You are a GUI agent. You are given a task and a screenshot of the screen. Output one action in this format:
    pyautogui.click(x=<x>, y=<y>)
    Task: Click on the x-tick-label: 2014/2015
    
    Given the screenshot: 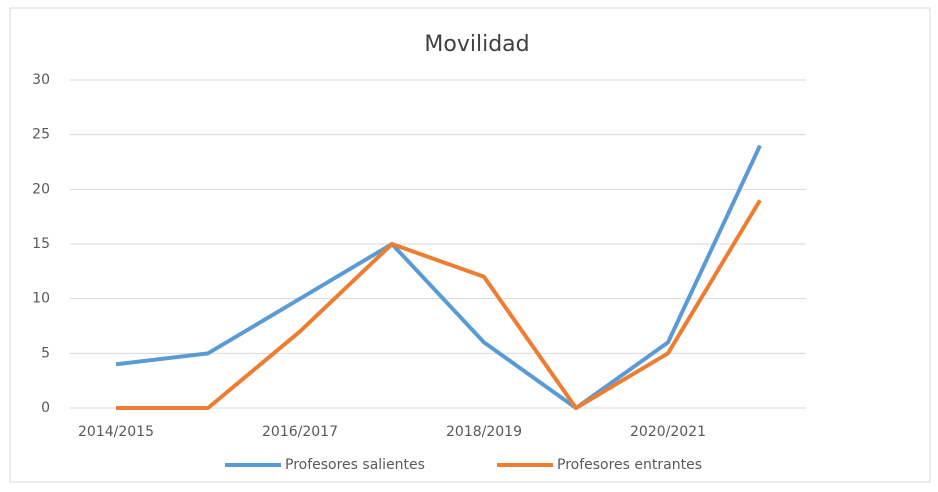 What is the action you would take?
    pyautogui.click(x=116, y=432)
    